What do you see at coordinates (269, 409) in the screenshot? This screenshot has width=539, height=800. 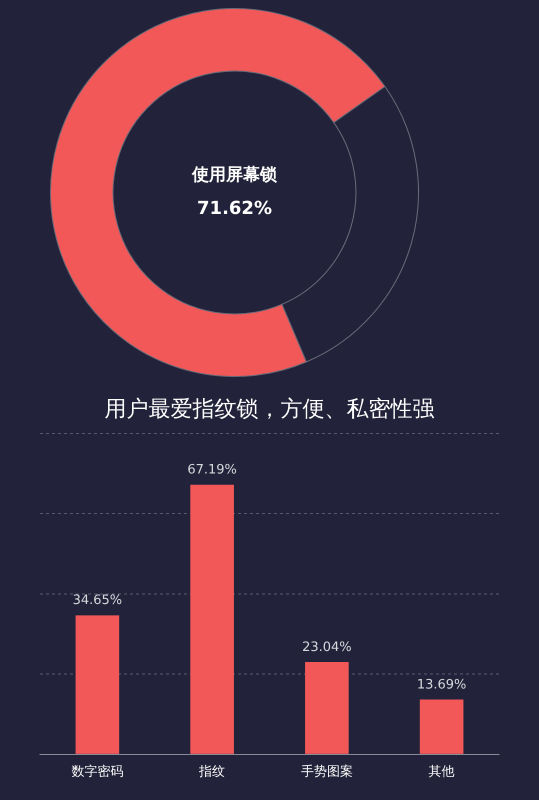 I see `chart-title: 用户最爱指纹锁，方便、私密性强` at bounding box center [269, 409].